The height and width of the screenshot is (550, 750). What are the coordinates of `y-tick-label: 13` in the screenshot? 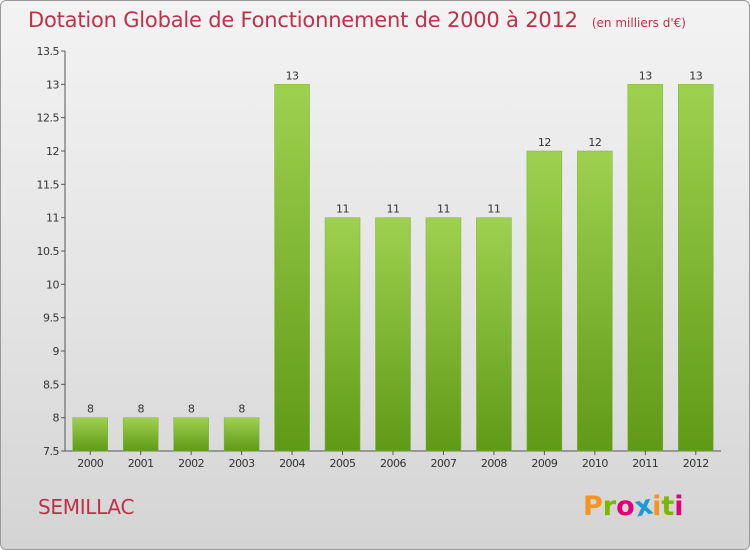 It's located at (52, 84).